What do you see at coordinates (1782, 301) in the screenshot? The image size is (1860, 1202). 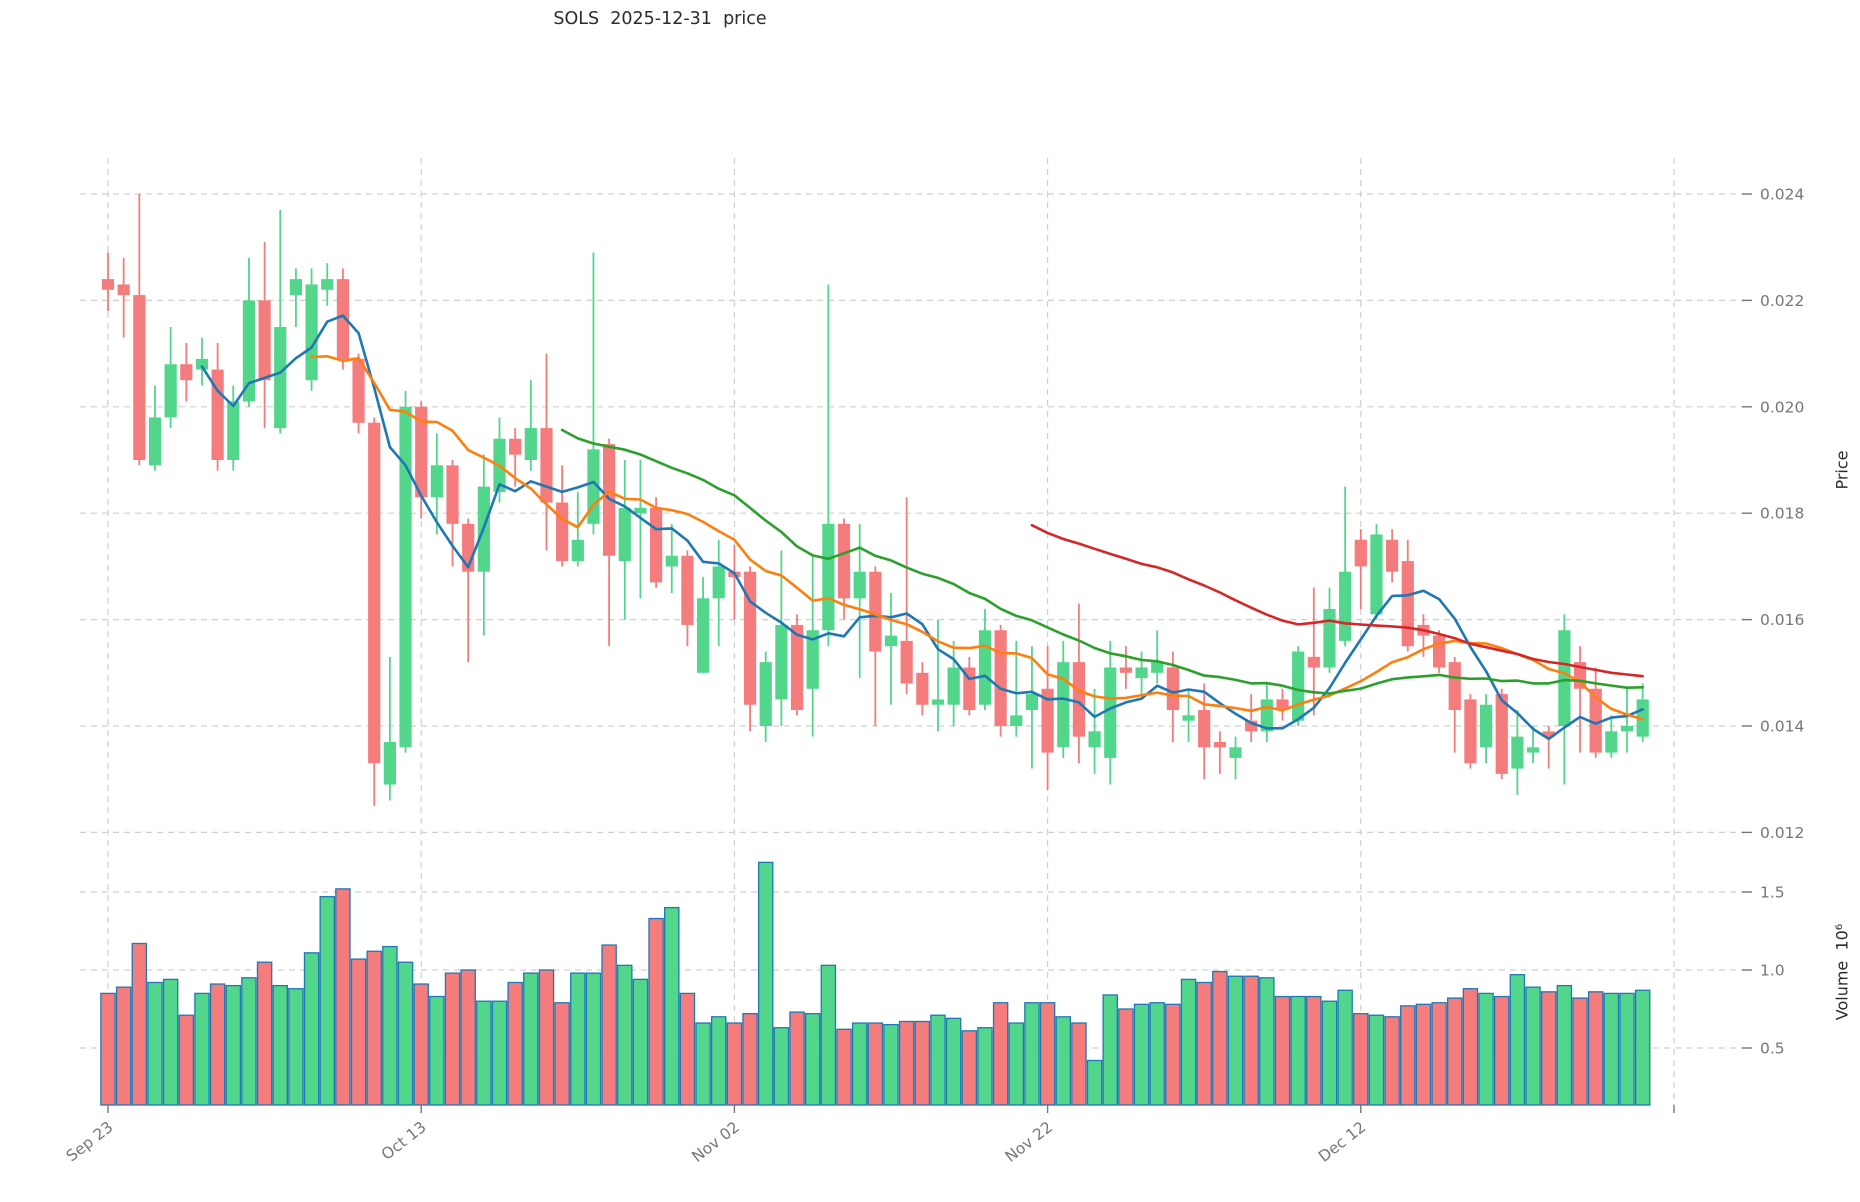 I see `price-tick-label: 0.022` at bounding box center [1782, 301].